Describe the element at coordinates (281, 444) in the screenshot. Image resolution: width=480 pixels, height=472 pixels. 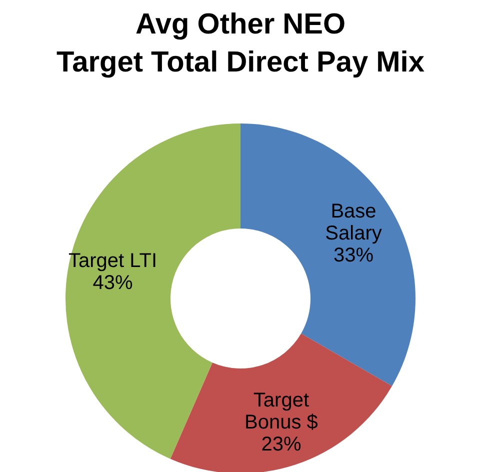
I see `data-label: 23%` at that location.